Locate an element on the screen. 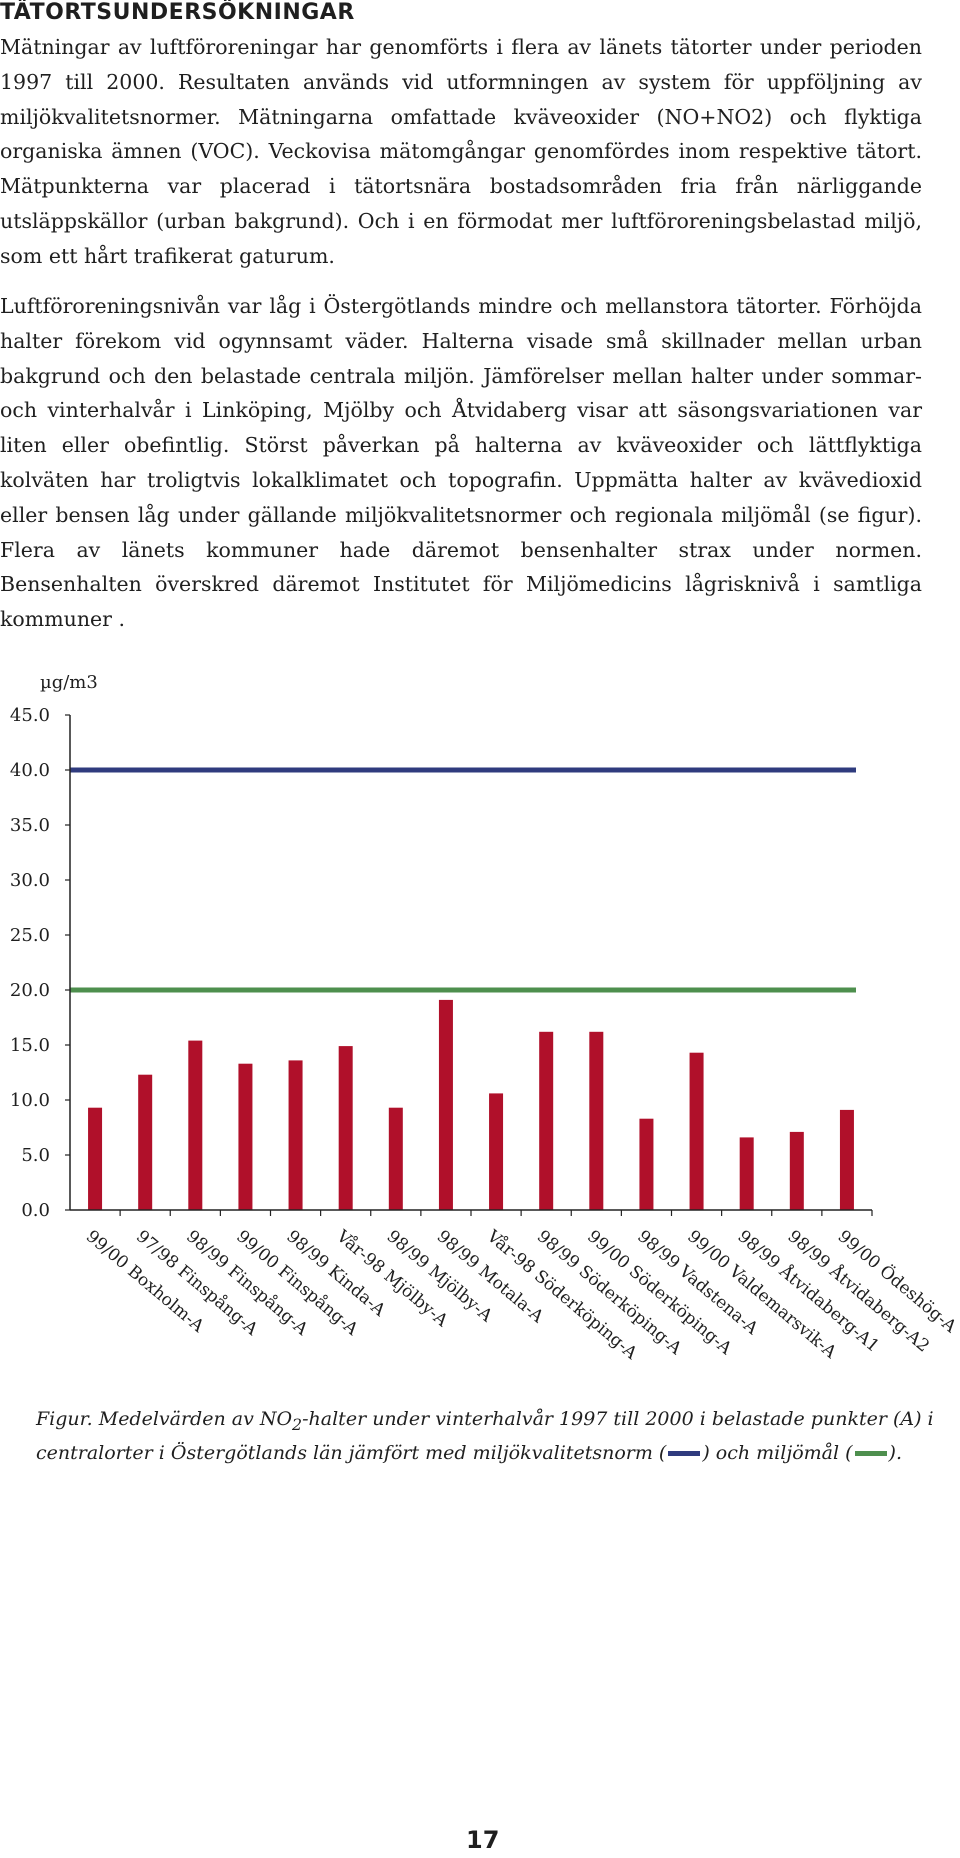 The height and width of the screenshot is (1858, 960). page-number: 17 is located at coordinates (483, 1840).